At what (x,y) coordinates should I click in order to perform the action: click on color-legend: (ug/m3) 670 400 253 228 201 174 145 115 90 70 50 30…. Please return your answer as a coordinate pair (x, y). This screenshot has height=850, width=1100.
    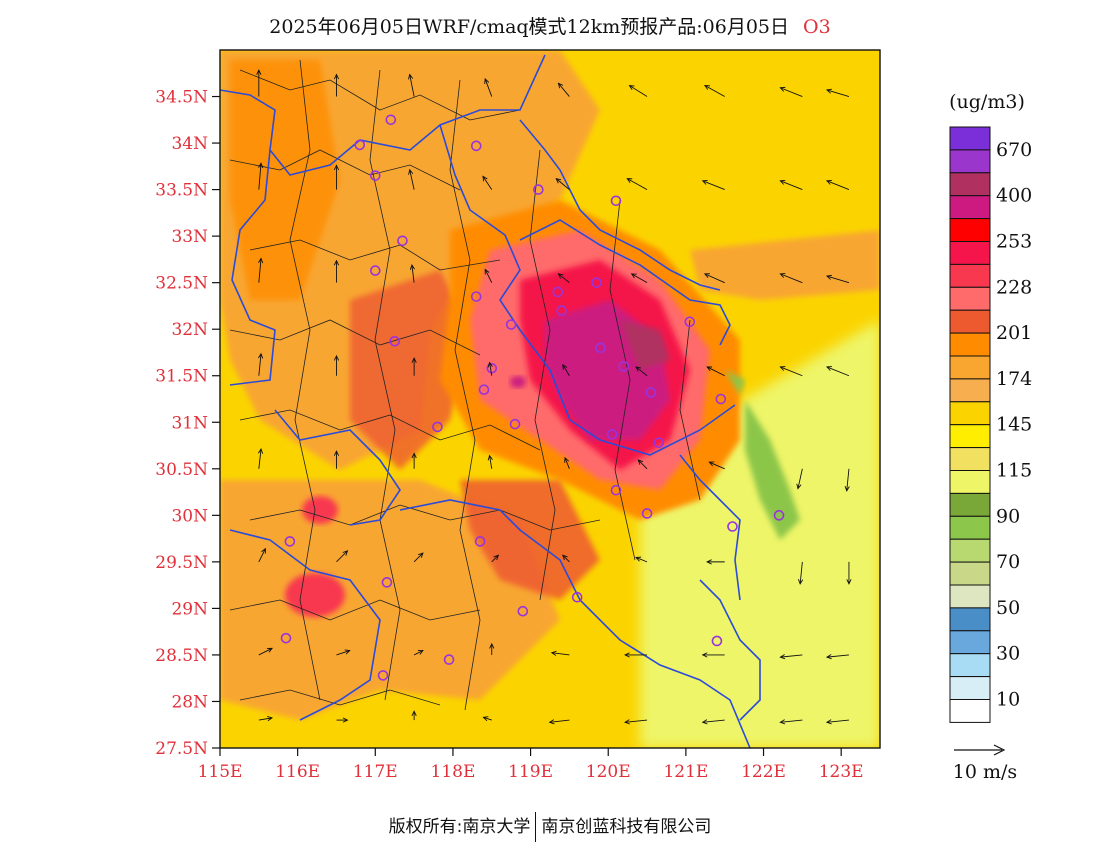
    Looking at the image, I should click on (990, 437).